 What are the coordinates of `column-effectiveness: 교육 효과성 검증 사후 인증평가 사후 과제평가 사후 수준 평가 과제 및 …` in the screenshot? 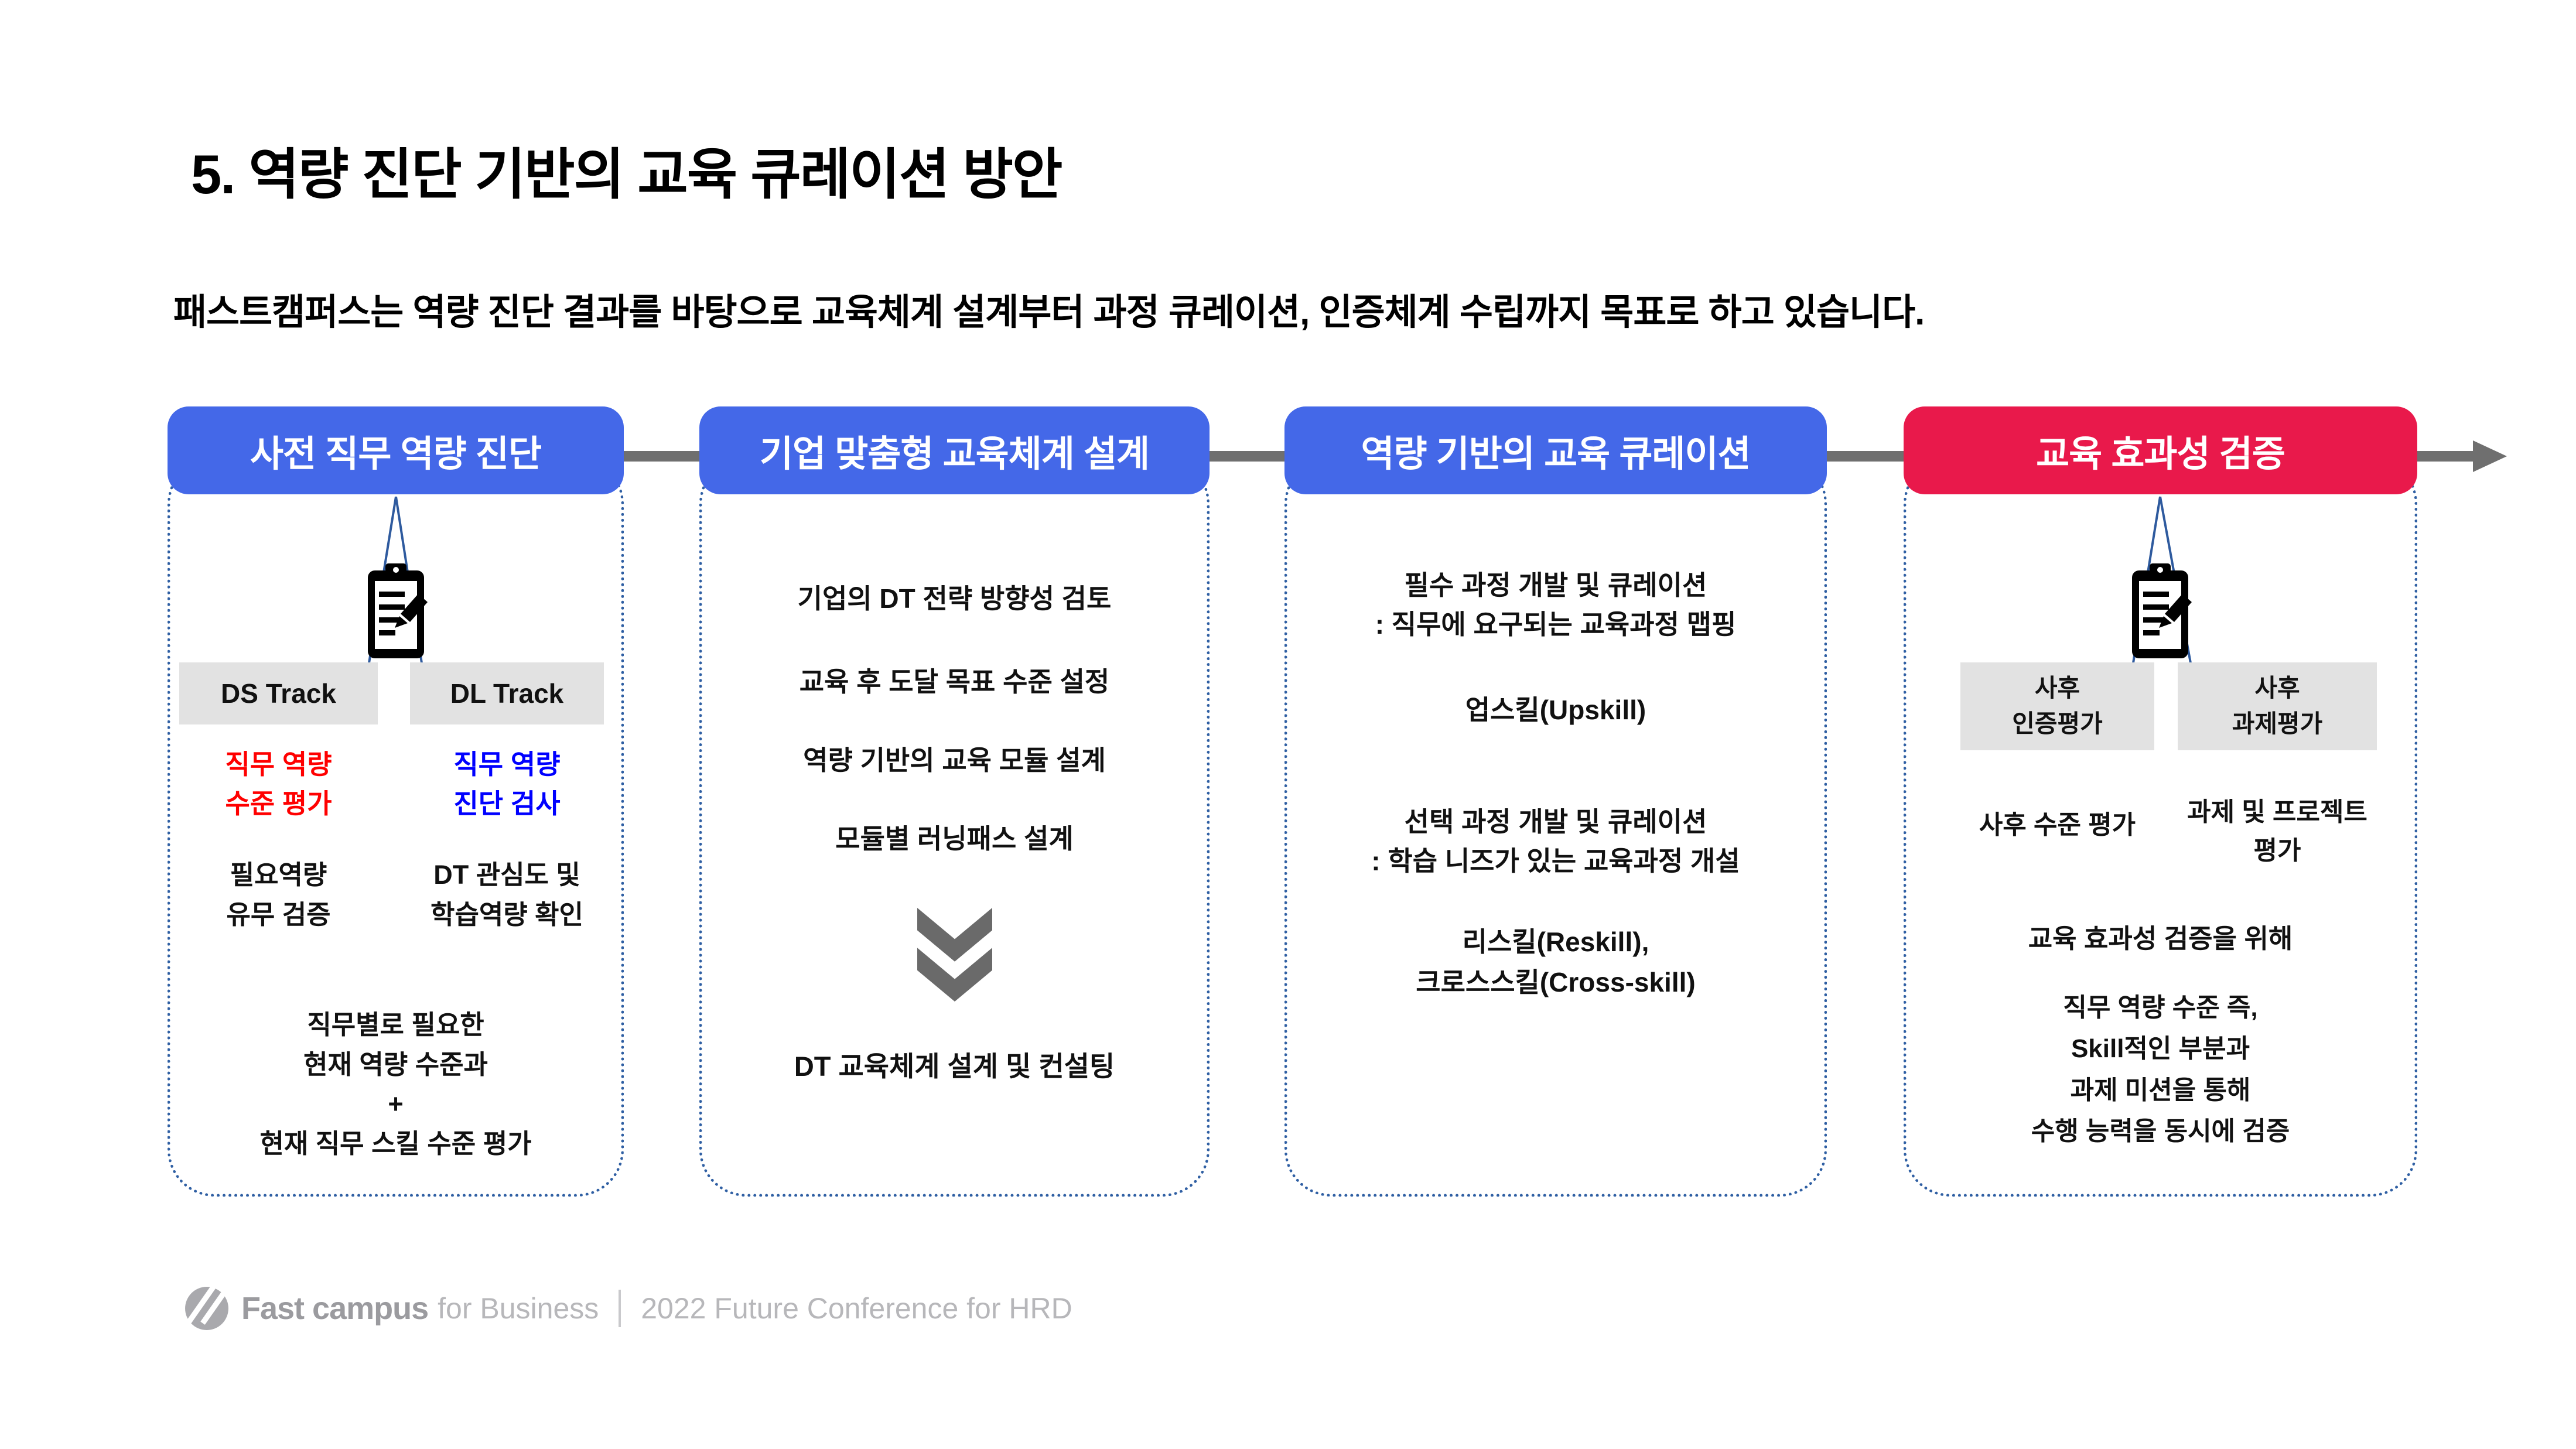 It's located at (2160, 801).